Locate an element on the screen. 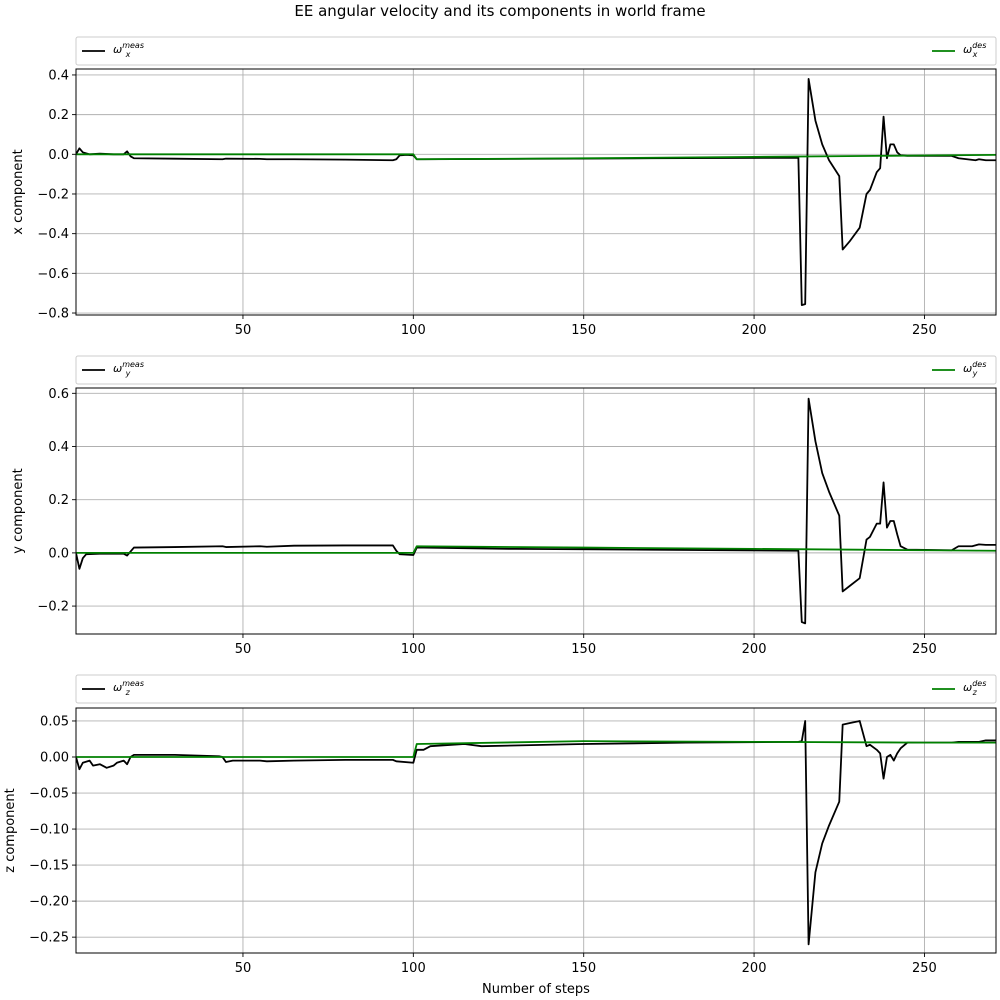 The image size is (1000, 1000). y-tick-label: 0.00 is located at coordinates (54, 758).